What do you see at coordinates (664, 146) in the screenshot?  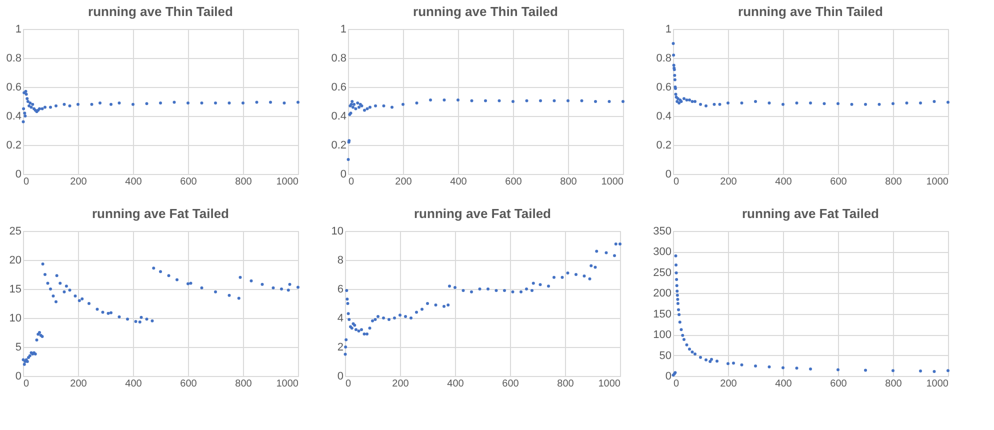 I see `y-tick-label: 0.2` at bounding box center [664, 146].